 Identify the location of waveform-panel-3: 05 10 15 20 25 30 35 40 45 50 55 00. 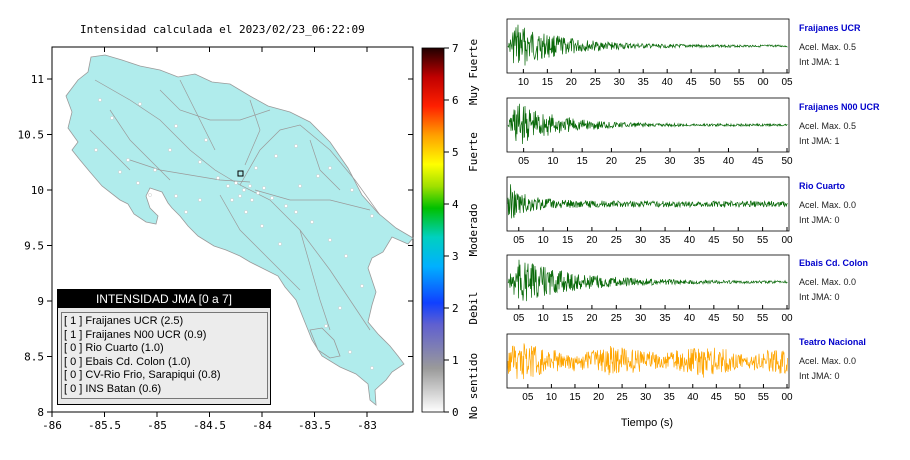
(649, 289).